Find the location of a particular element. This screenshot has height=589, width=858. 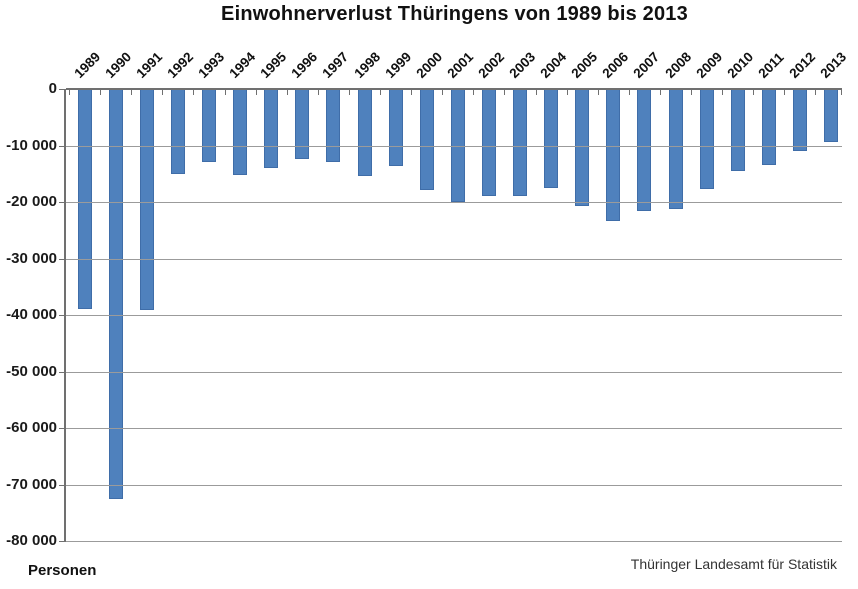

bar-1998 is located at coordinates (365, 132).